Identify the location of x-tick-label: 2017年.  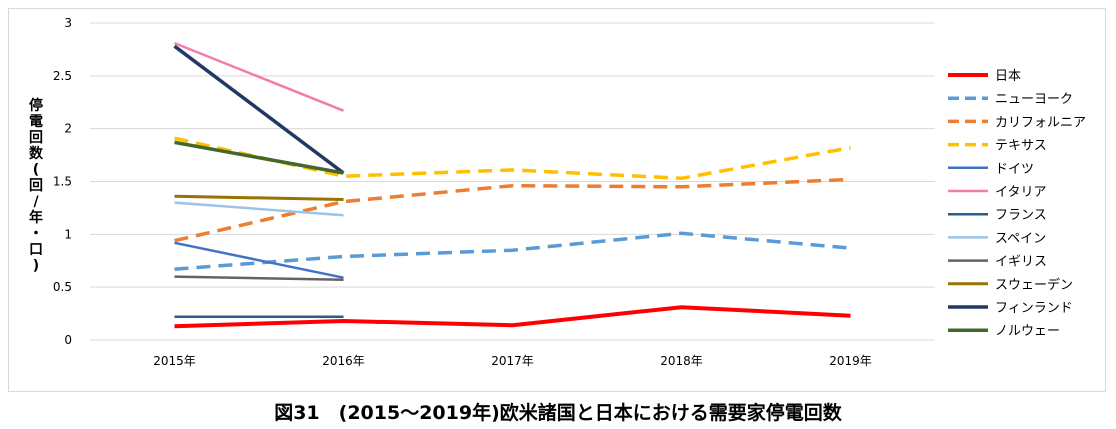
(512, 361).